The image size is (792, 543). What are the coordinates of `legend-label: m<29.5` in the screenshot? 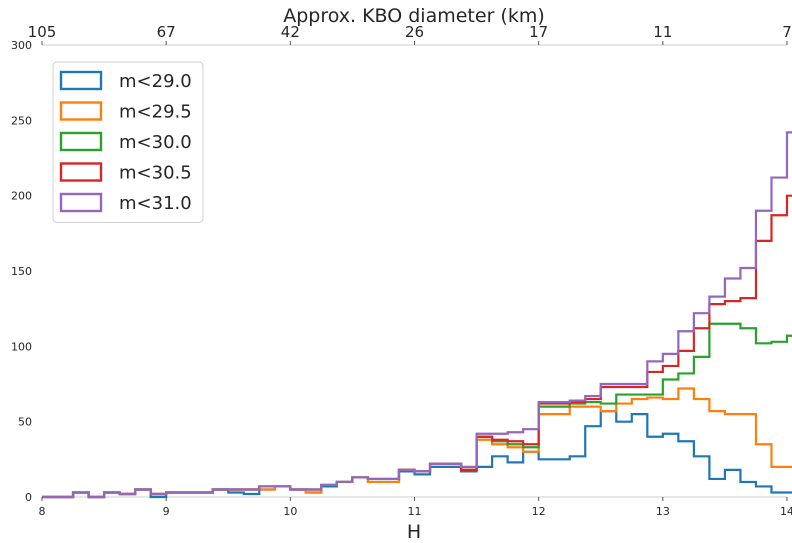 It's located at (155, 112).